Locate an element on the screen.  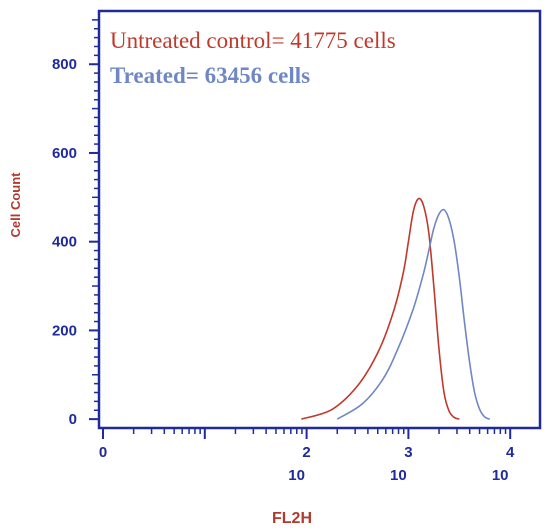
y-tick-label: 400 is located at coordinates (64, 242).